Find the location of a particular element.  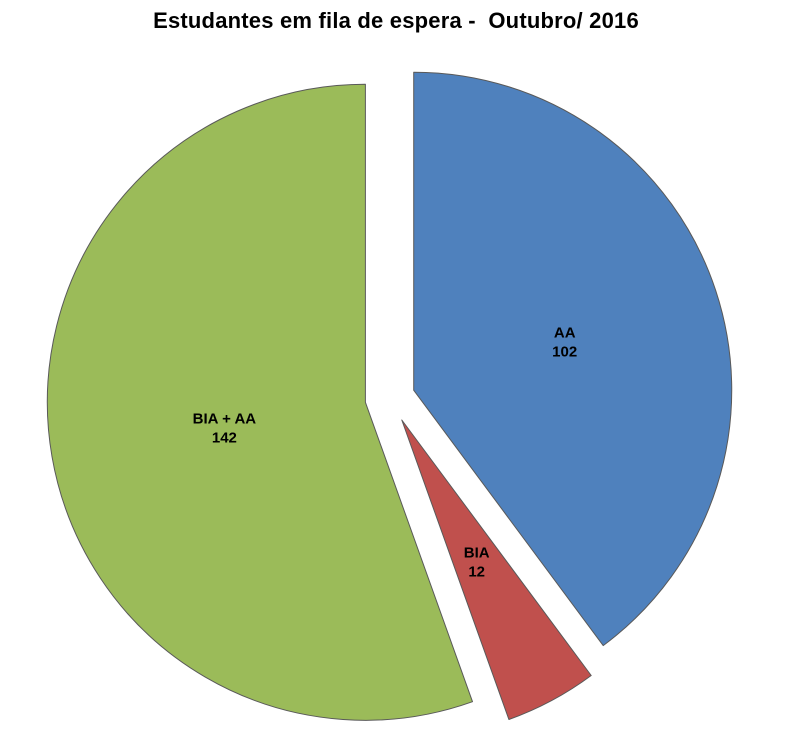

slice-category-text: BIA + AA is located at coordinates (225, 419).